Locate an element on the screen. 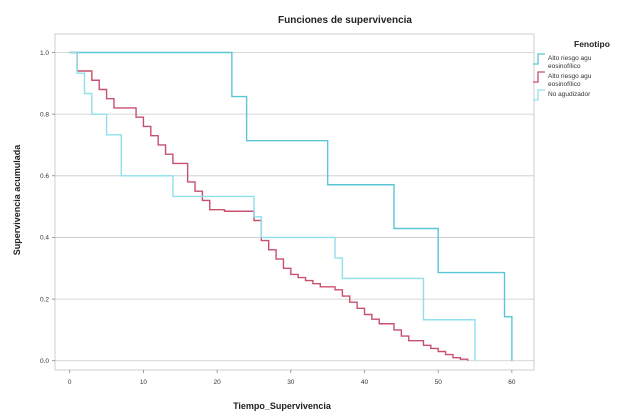  x-tick-label-3: 30 is located at coordinates (291, 382).